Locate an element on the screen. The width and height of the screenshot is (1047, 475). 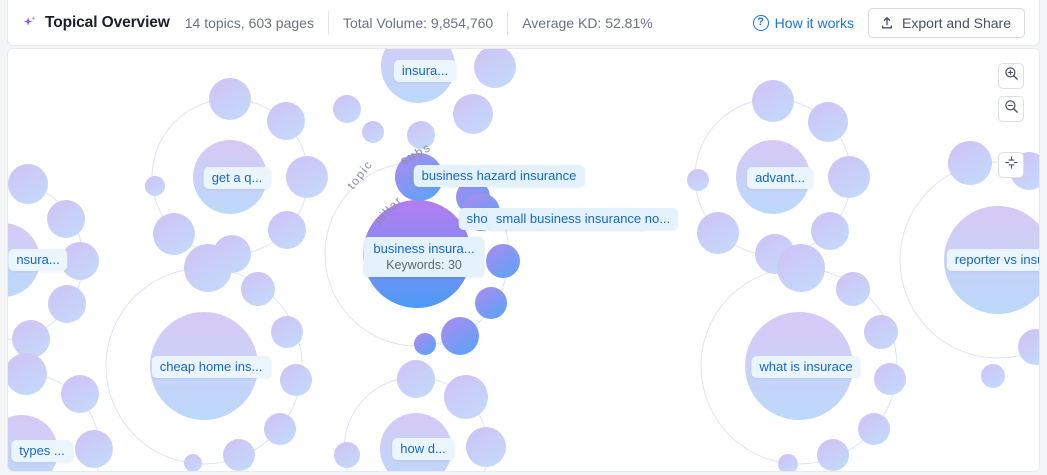
zoom-out-button is located at coordinates (1011, 109).